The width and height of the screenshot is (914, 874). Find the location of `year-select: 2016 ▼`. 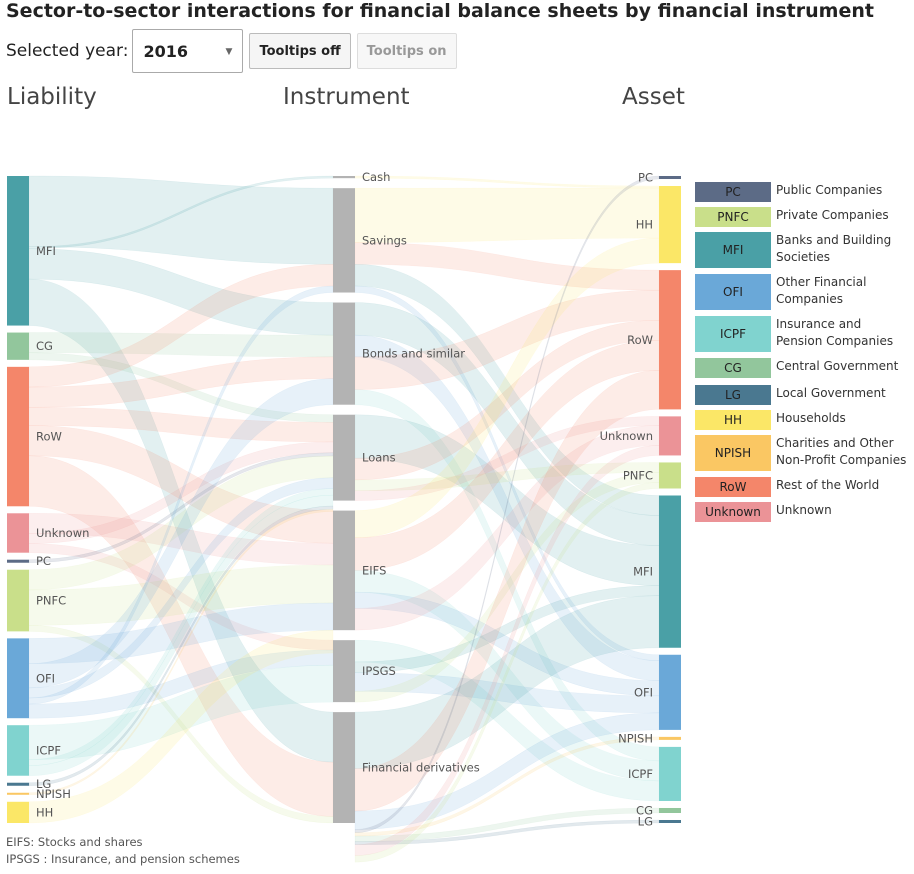

year-select: 2016 ▼ is located at coordinates (188, 51).